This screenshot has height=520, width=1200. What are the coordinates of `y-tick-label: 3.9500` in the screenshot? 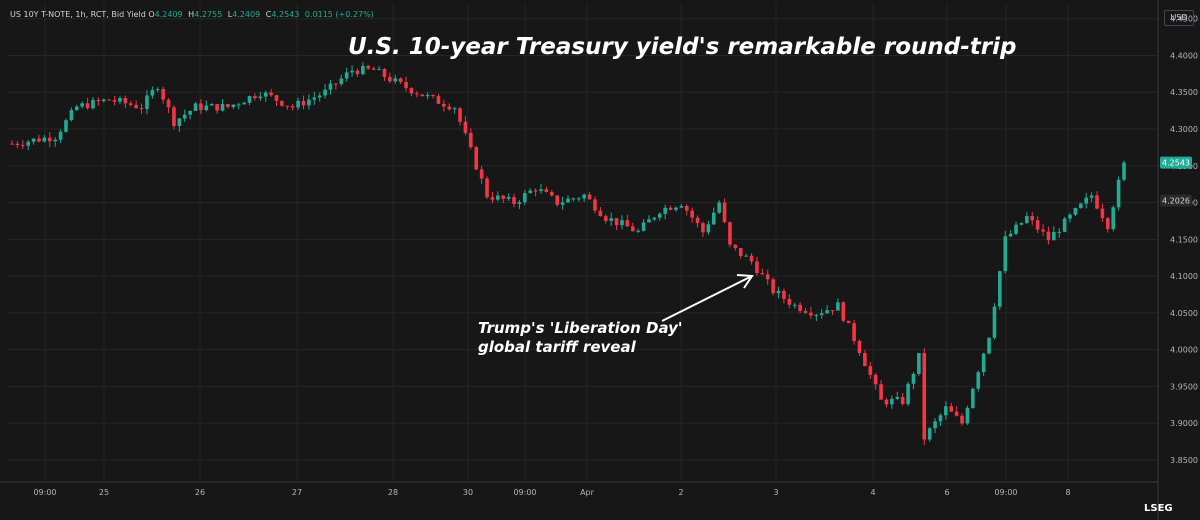 It's located at (1184, 386).